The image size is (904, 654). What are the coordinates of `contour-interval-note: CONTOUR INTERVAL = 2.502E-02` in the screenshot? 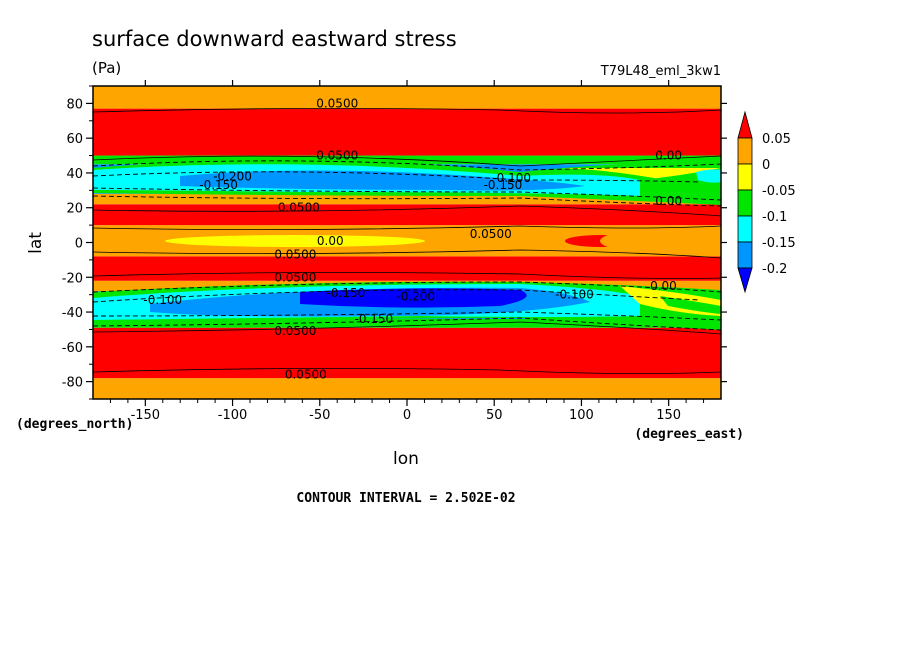 It's located at (405, 498).